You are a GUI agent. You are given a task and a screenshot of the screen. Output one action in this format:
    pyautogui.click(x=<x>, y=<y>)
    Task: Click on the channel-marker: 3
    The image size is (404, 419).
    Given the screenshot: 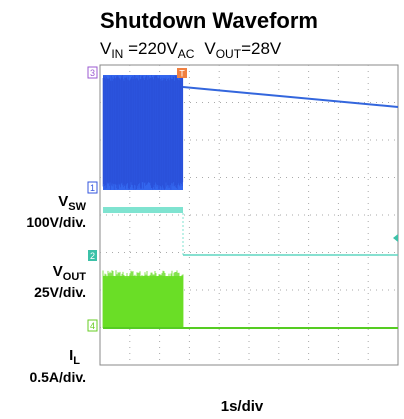 What is the action you would take?
    pyautogui.click(x=92, y=73)
    